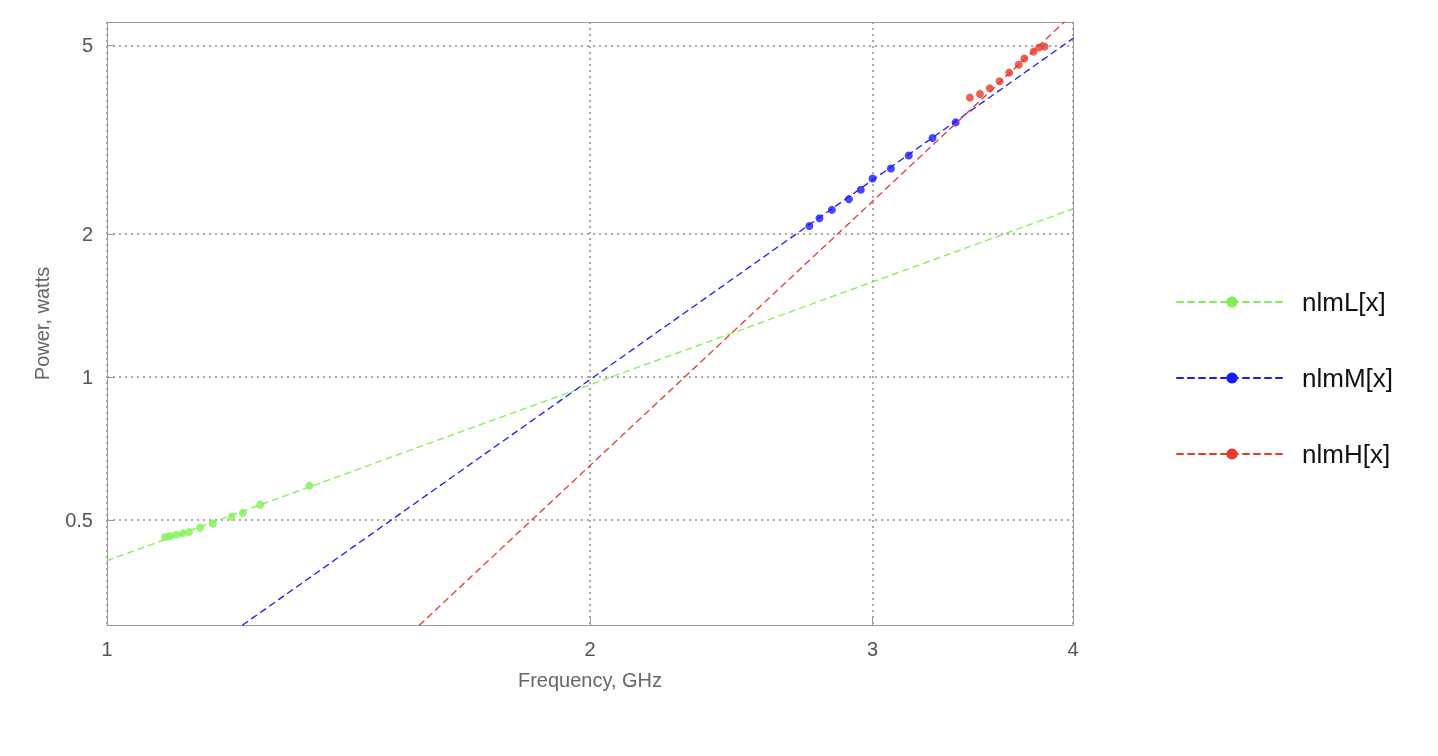 The height and width of the screenshot is (756, 1438). What do you see at coordinates (1347, 378) in the screenshot?
I see `legend-label: nlmM[x]` at bounding box center [1347, 378].